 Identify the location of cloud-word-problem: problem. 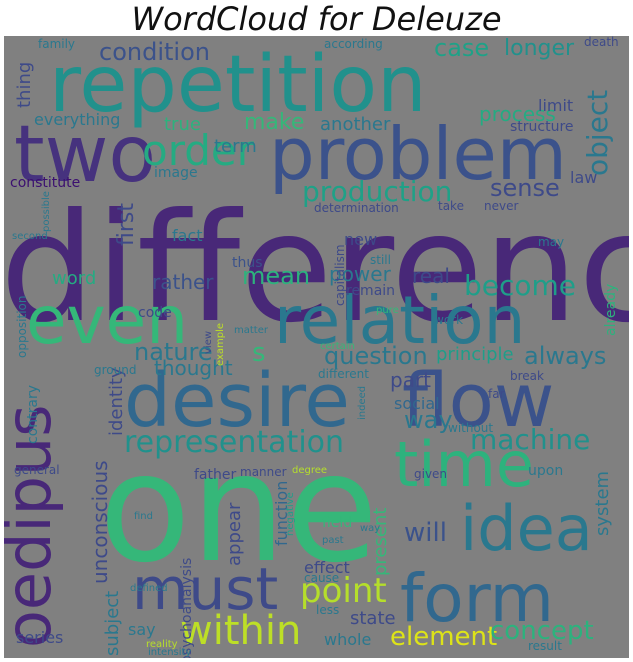
(418, 154).